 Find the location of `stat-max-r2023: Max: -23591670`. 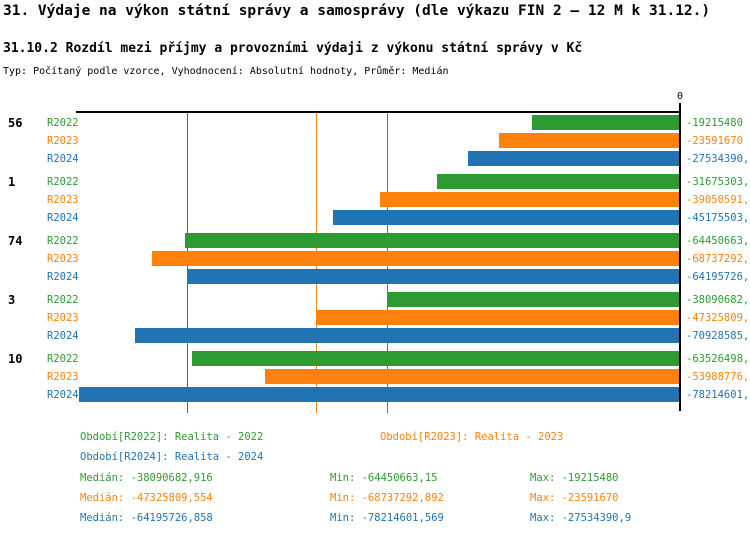

stat-max-r2023: Max: -23591670 is located at coordinates (574, 498).